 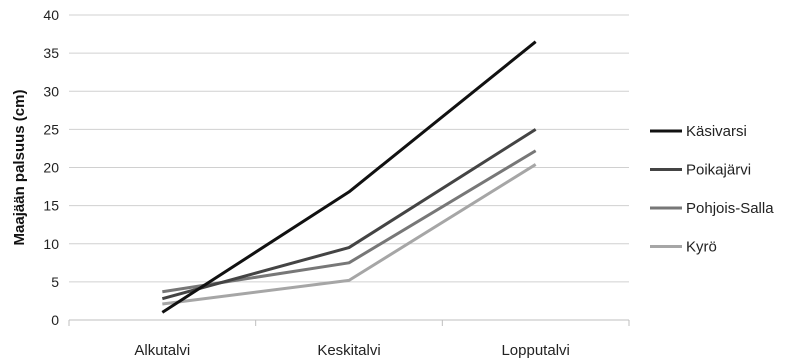 What do you see at coordinates (51, 129) in the screenshot?
I see `y-tick-label: 25` at bounding box center [51, 129].